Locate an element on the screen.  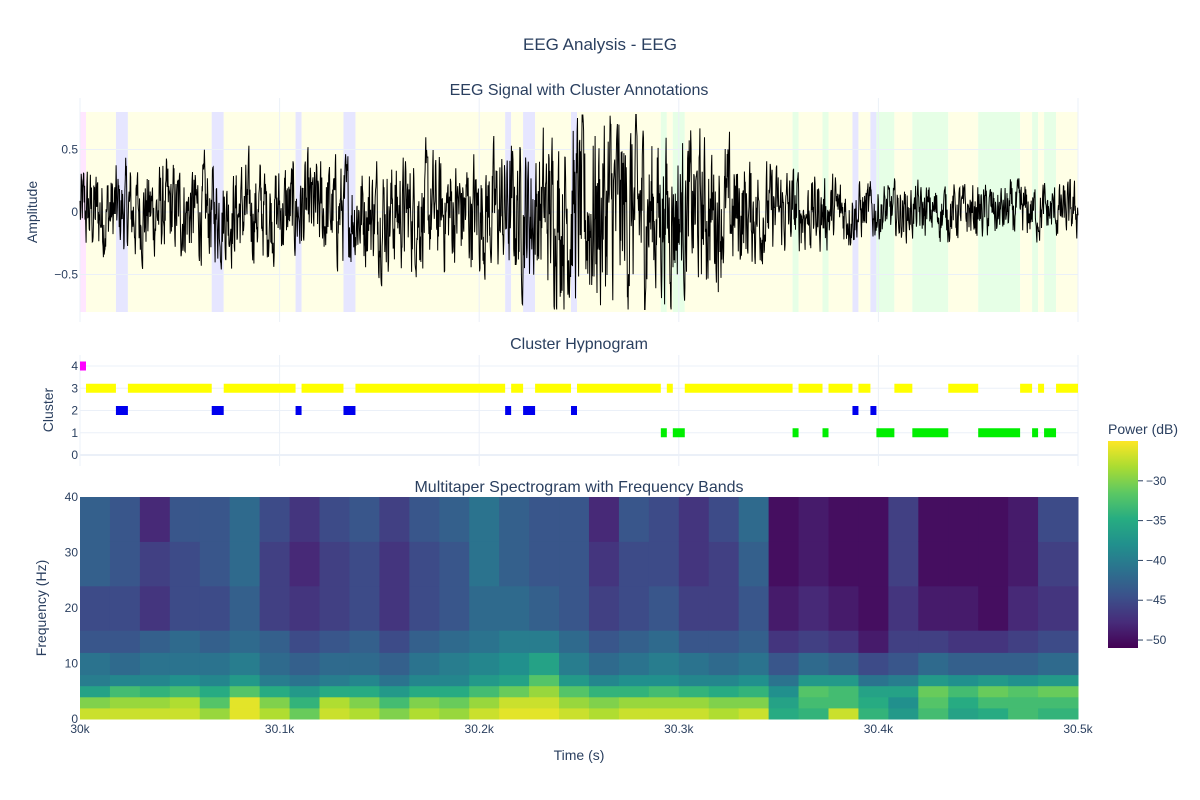
time-tick-label-4: 30.4k is located at coordinates (879, 729).